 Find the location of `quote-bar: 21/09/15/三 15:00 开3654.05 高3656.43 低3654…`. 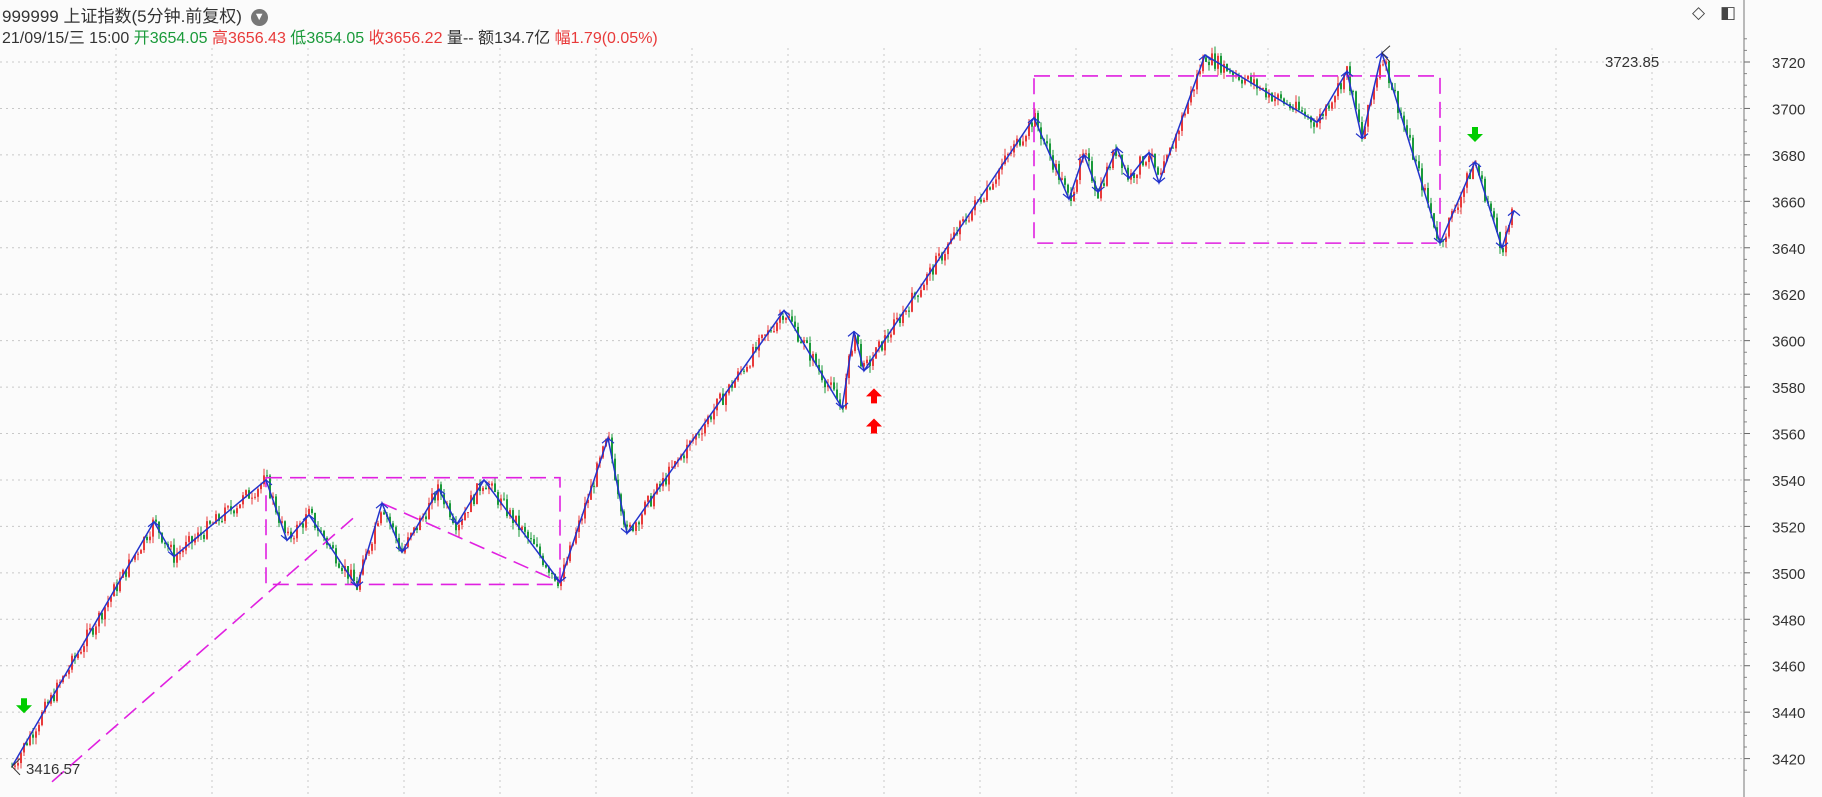

quote-bar: 21/09/15/三 15:00 开3654.05 高3656.43 低3654… is located at coordinates (330, 36).